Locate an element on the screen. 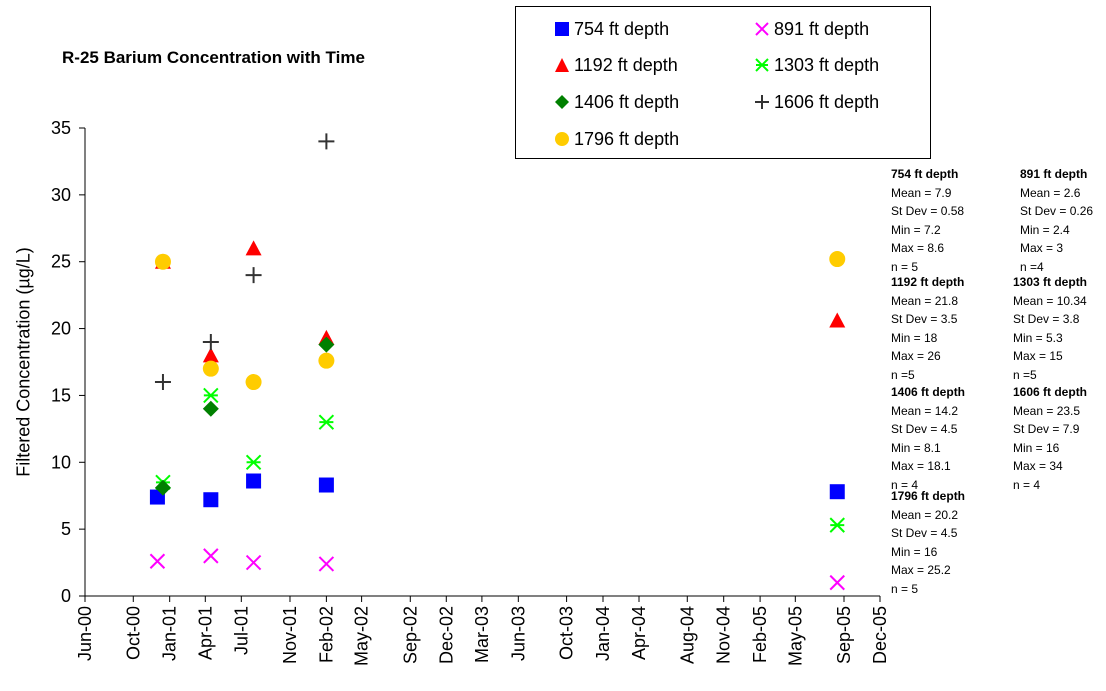 This screenshot has width=1106, height=691. x-tick-label: Jun-03 is located at coordinates (518, 633).